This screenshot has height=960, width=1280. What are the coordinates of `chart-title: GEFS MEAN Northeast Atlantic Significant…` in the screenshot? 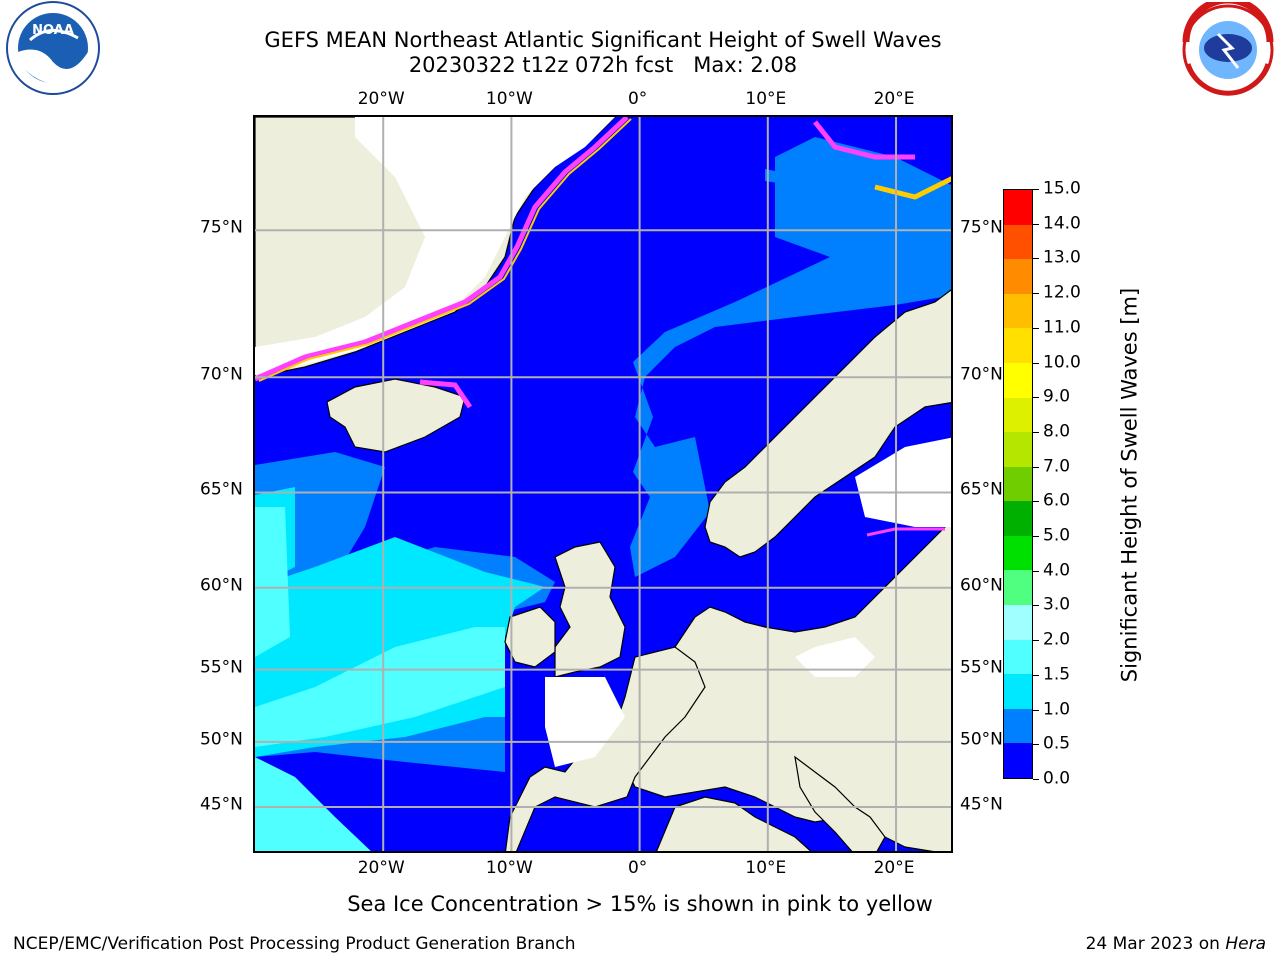 It's located at (603, 53).